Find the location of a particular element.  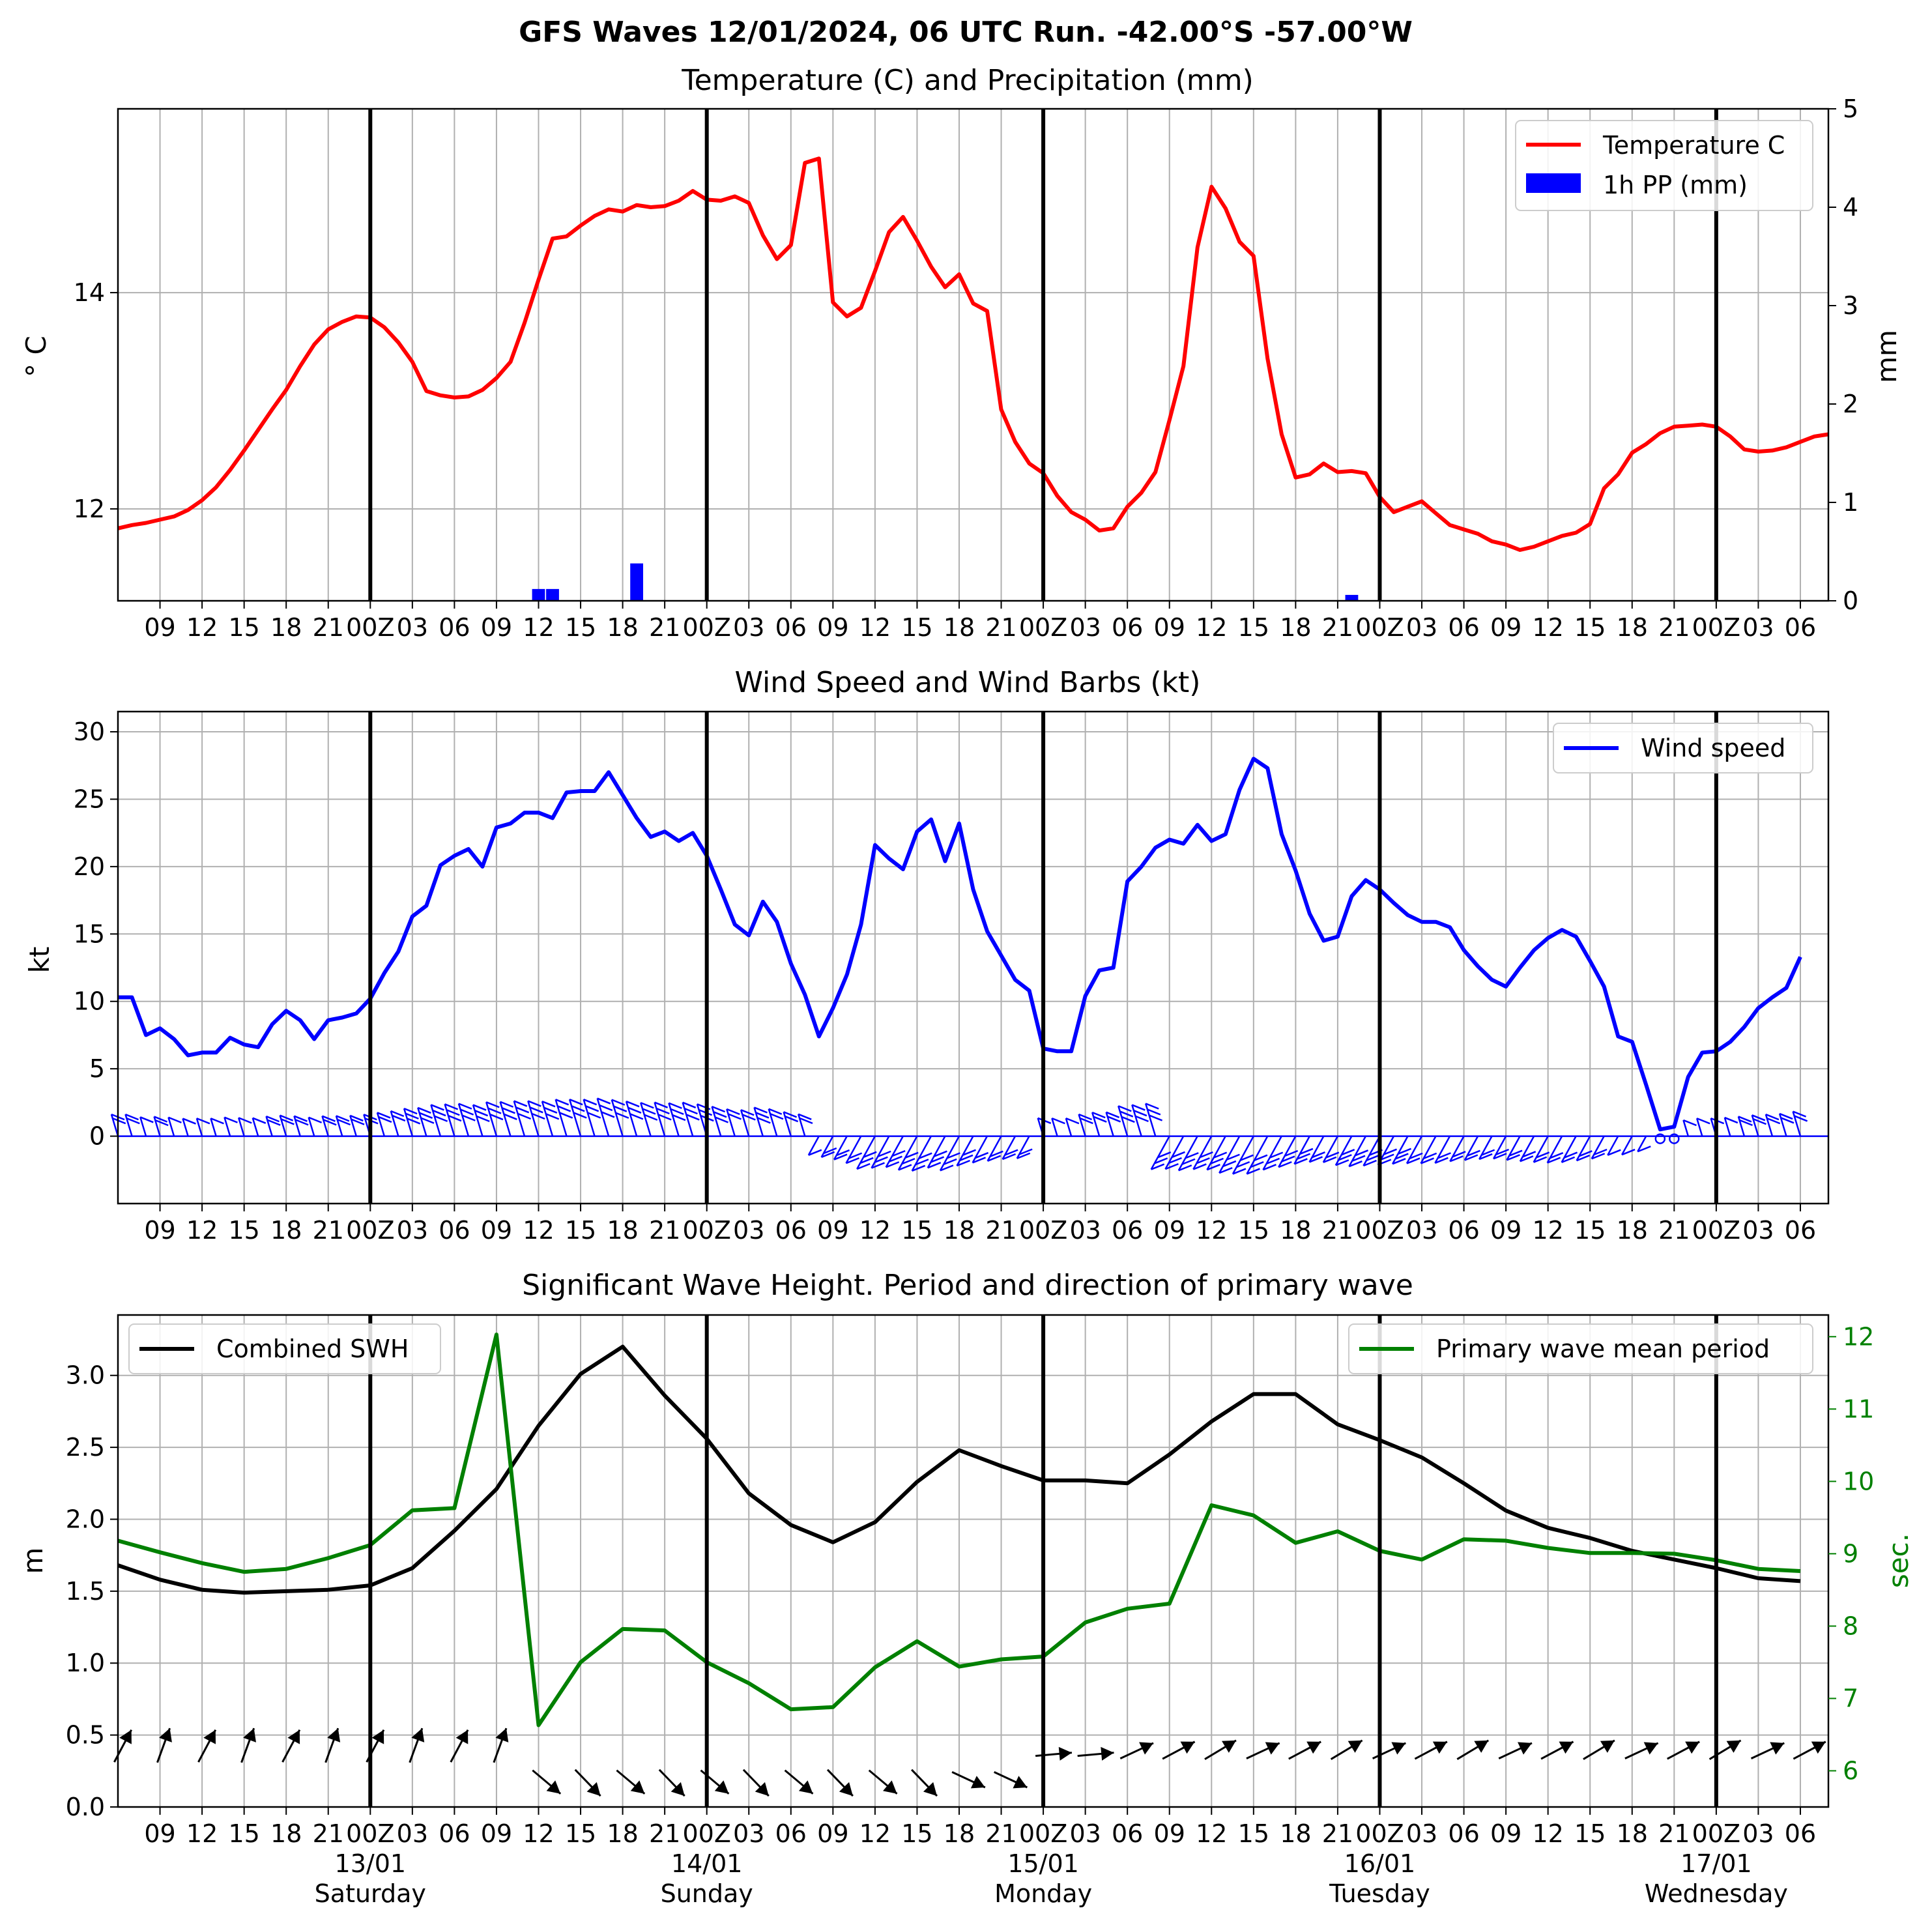

y-tick-label: 5 is located at coordinates (97, 1068).